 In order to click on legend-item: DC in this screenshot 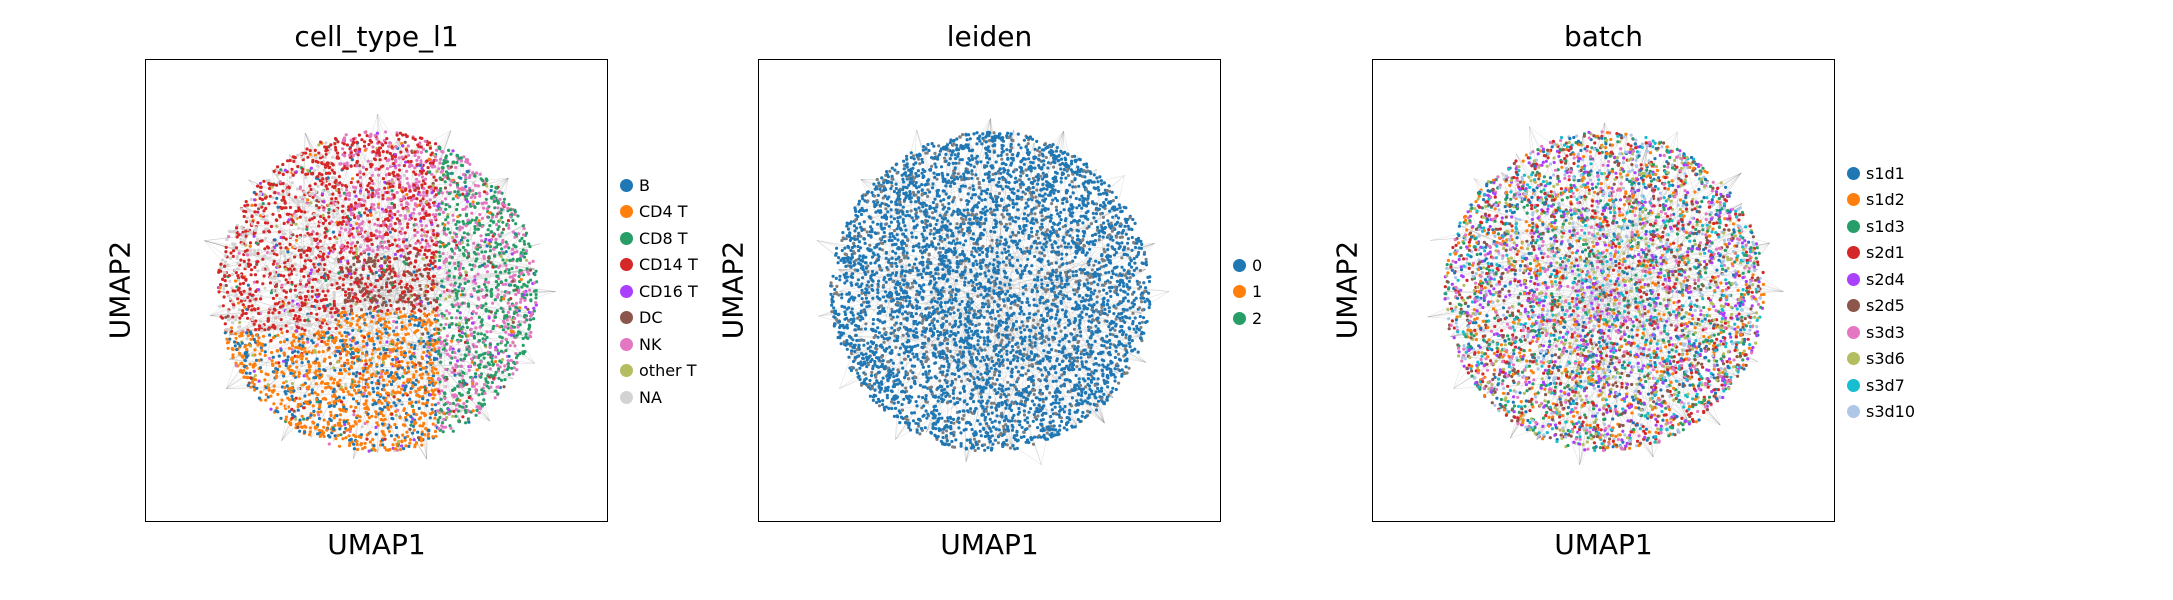, I will do `click(659, 318)`.